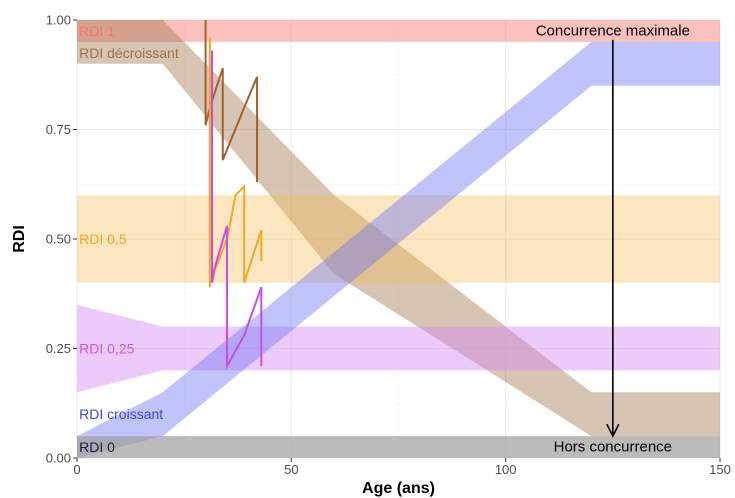  I want to click on y-tick-label: 0.50, so click(58, 239).